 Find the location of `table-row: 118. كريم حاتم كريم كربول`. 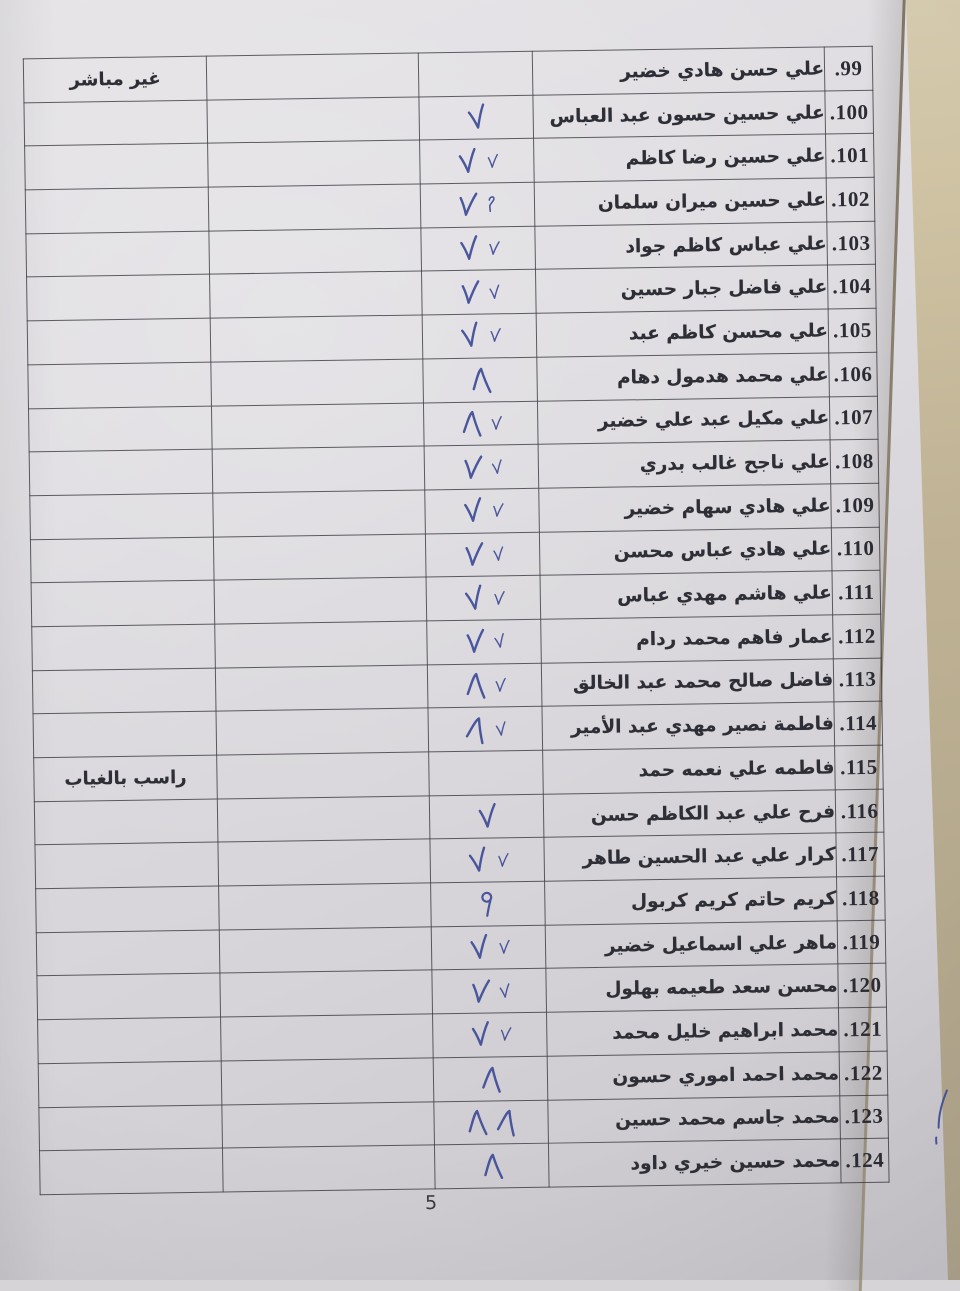

table-row: 118. كريم حاتم كريم كربول is located at coordinates (460, 904).